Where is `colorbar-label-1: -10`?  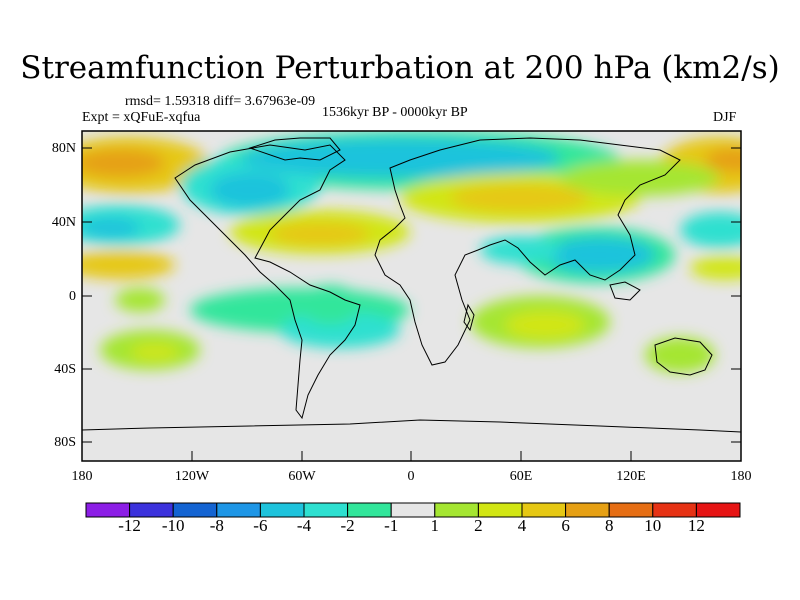 colorbar-label-1: -10 is located at coordinates (173, 525).